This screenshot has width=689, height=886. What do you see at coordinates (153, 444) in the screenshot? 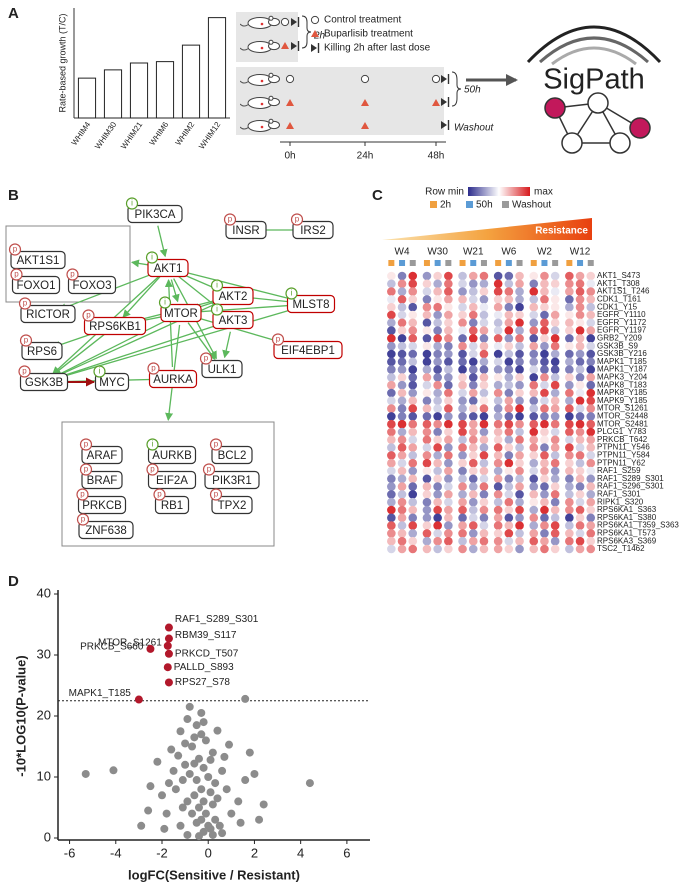
I see `badge-label: i` at bounding box center [153, 444].